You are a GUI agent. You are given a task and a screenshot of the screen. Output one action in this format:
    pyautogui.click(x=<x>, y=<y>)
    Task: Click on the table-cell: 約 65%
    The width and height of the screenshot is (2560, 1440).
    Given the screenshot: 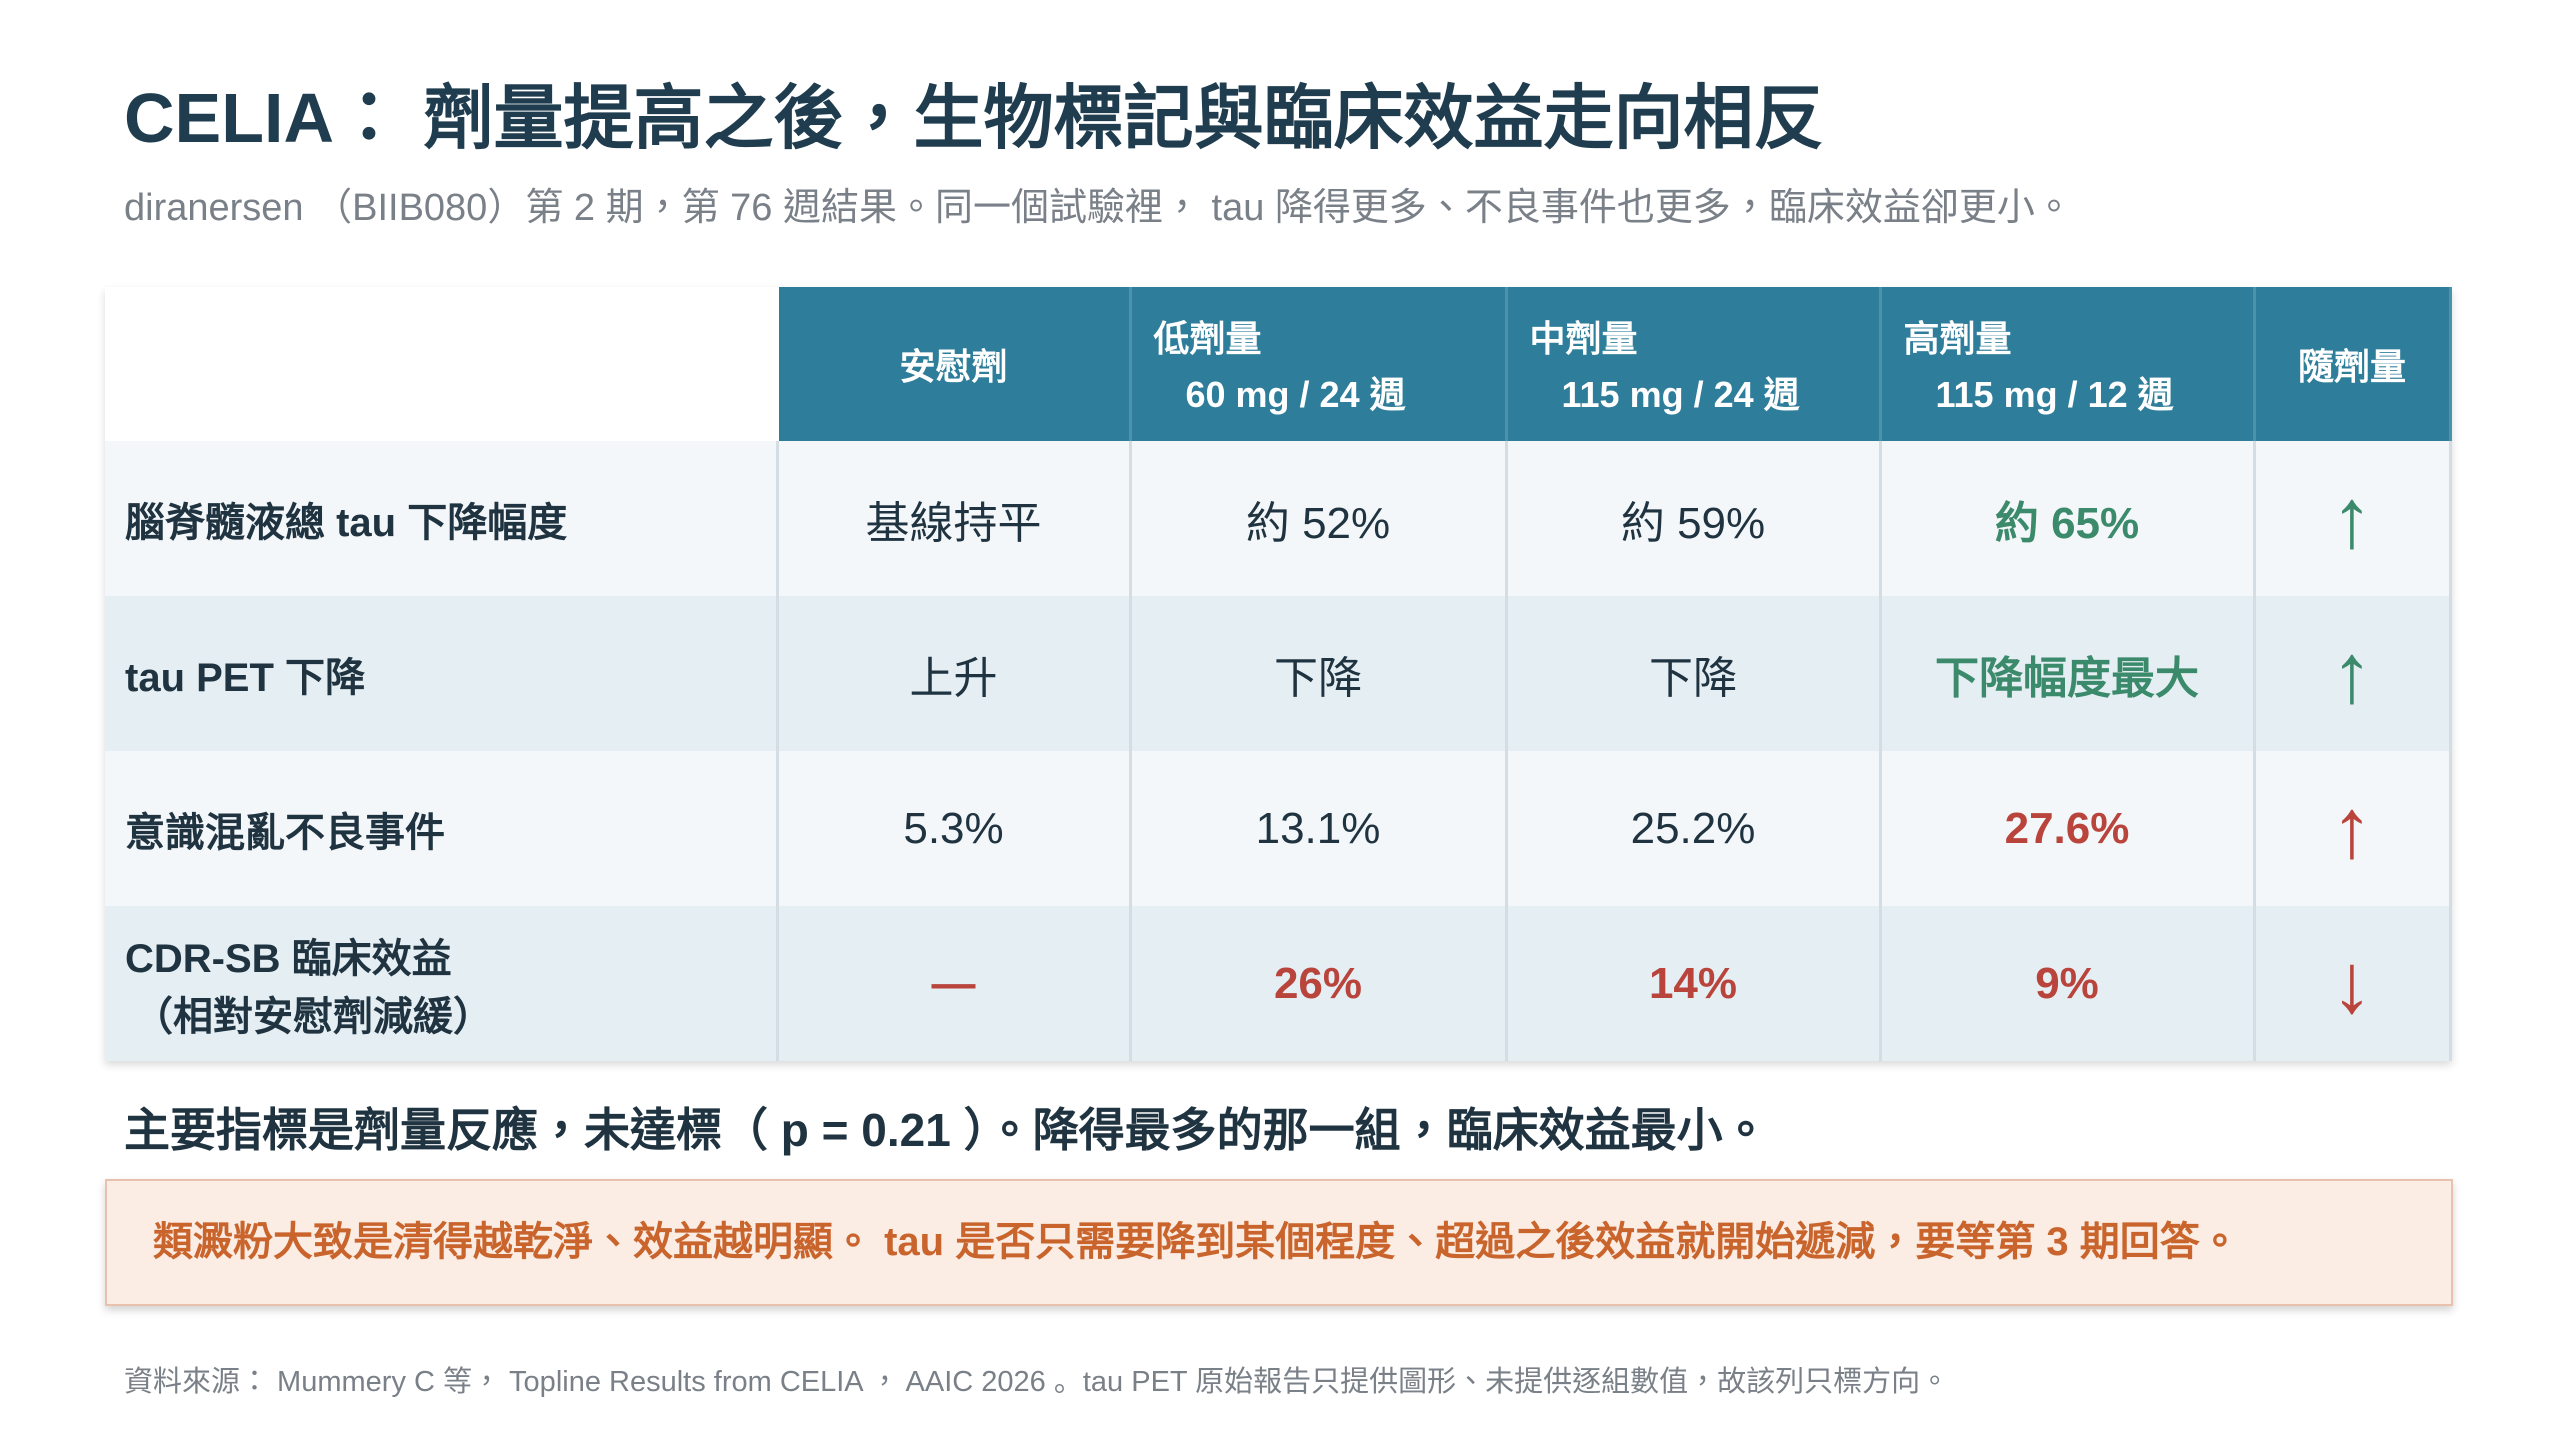 What is the action you would take?
    pyautogui.click(x=2068, y=518)
    